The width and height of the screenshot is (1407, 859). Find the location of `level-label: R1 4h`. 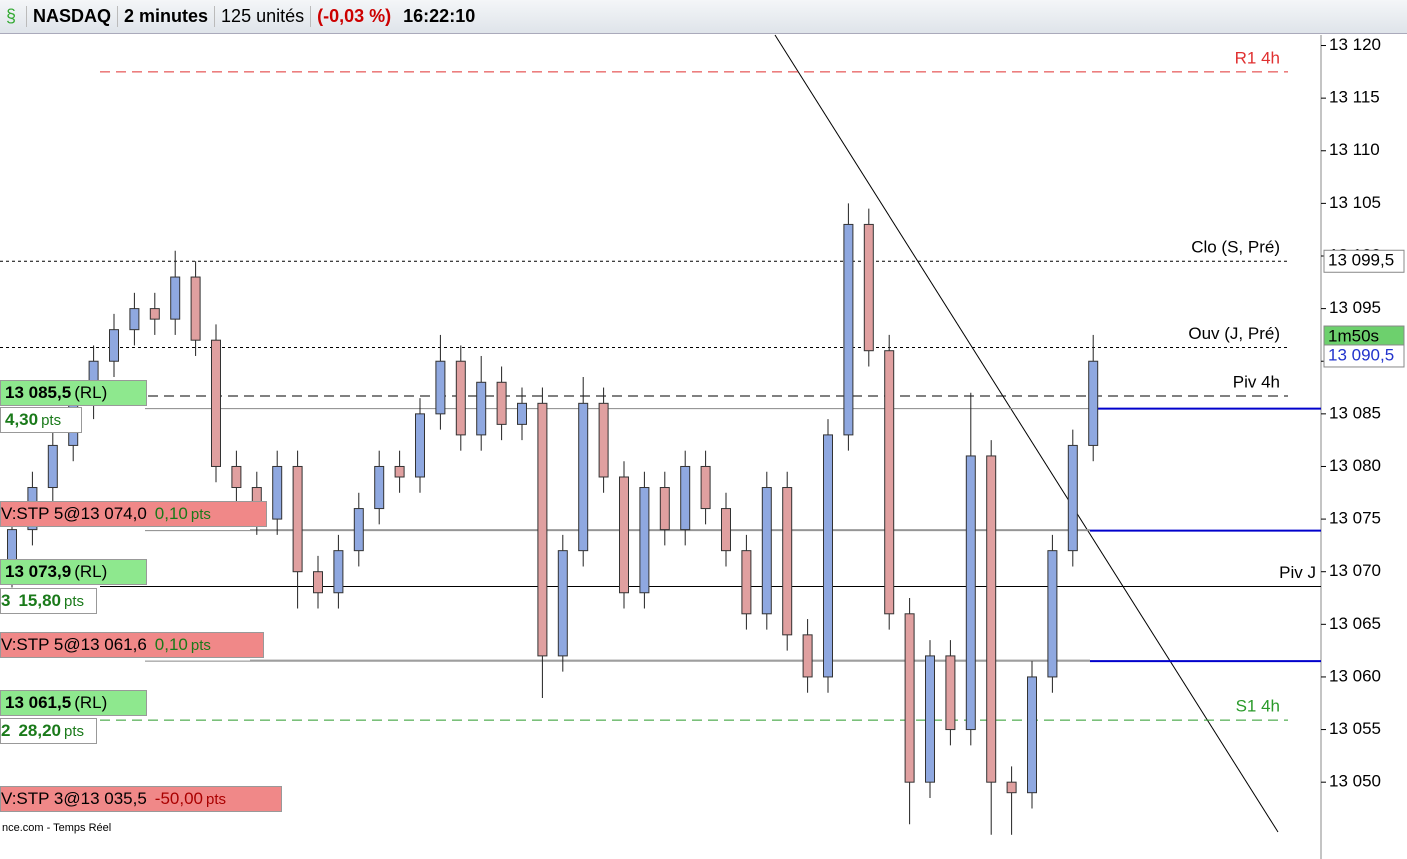

level-label: R1 4h is located at coordinates (1257, 57).